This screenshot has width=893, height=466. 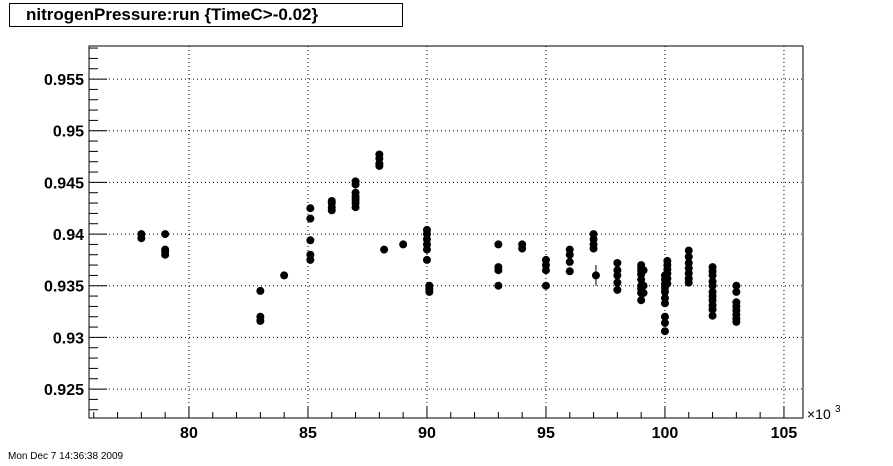 What do you see at coordinates (784, 433) in the screenshot?
I see `x-tick-label: 105` at bounding box center [784, 433].